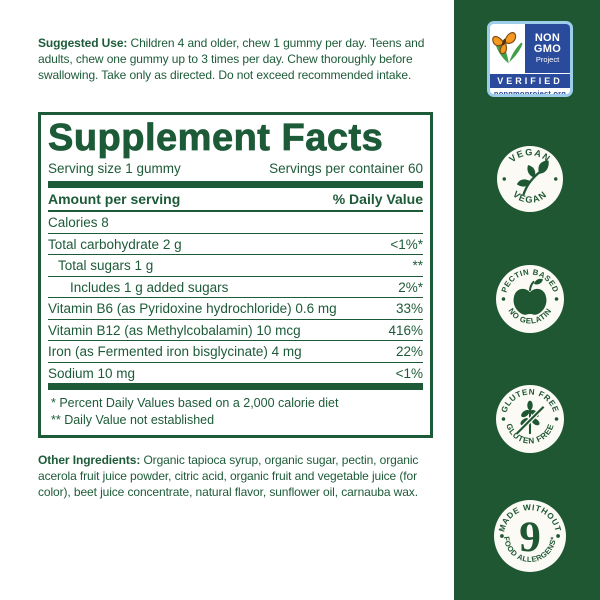 Image resolution: width=600 pixels, height=600 pixels. Describe the element at coordinates (89, 460) in the screenshot. I see `other-ingredients-title: Other Ingredients:` at that location.